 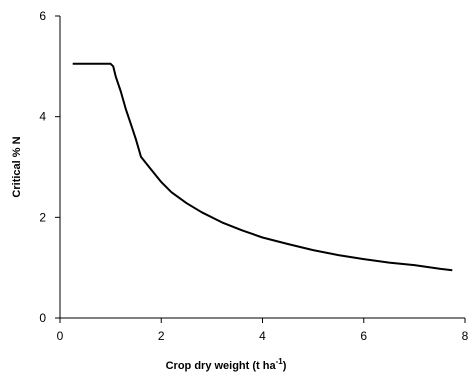 I want to click on y-tick-label: 2, so click(x=42, y=217).